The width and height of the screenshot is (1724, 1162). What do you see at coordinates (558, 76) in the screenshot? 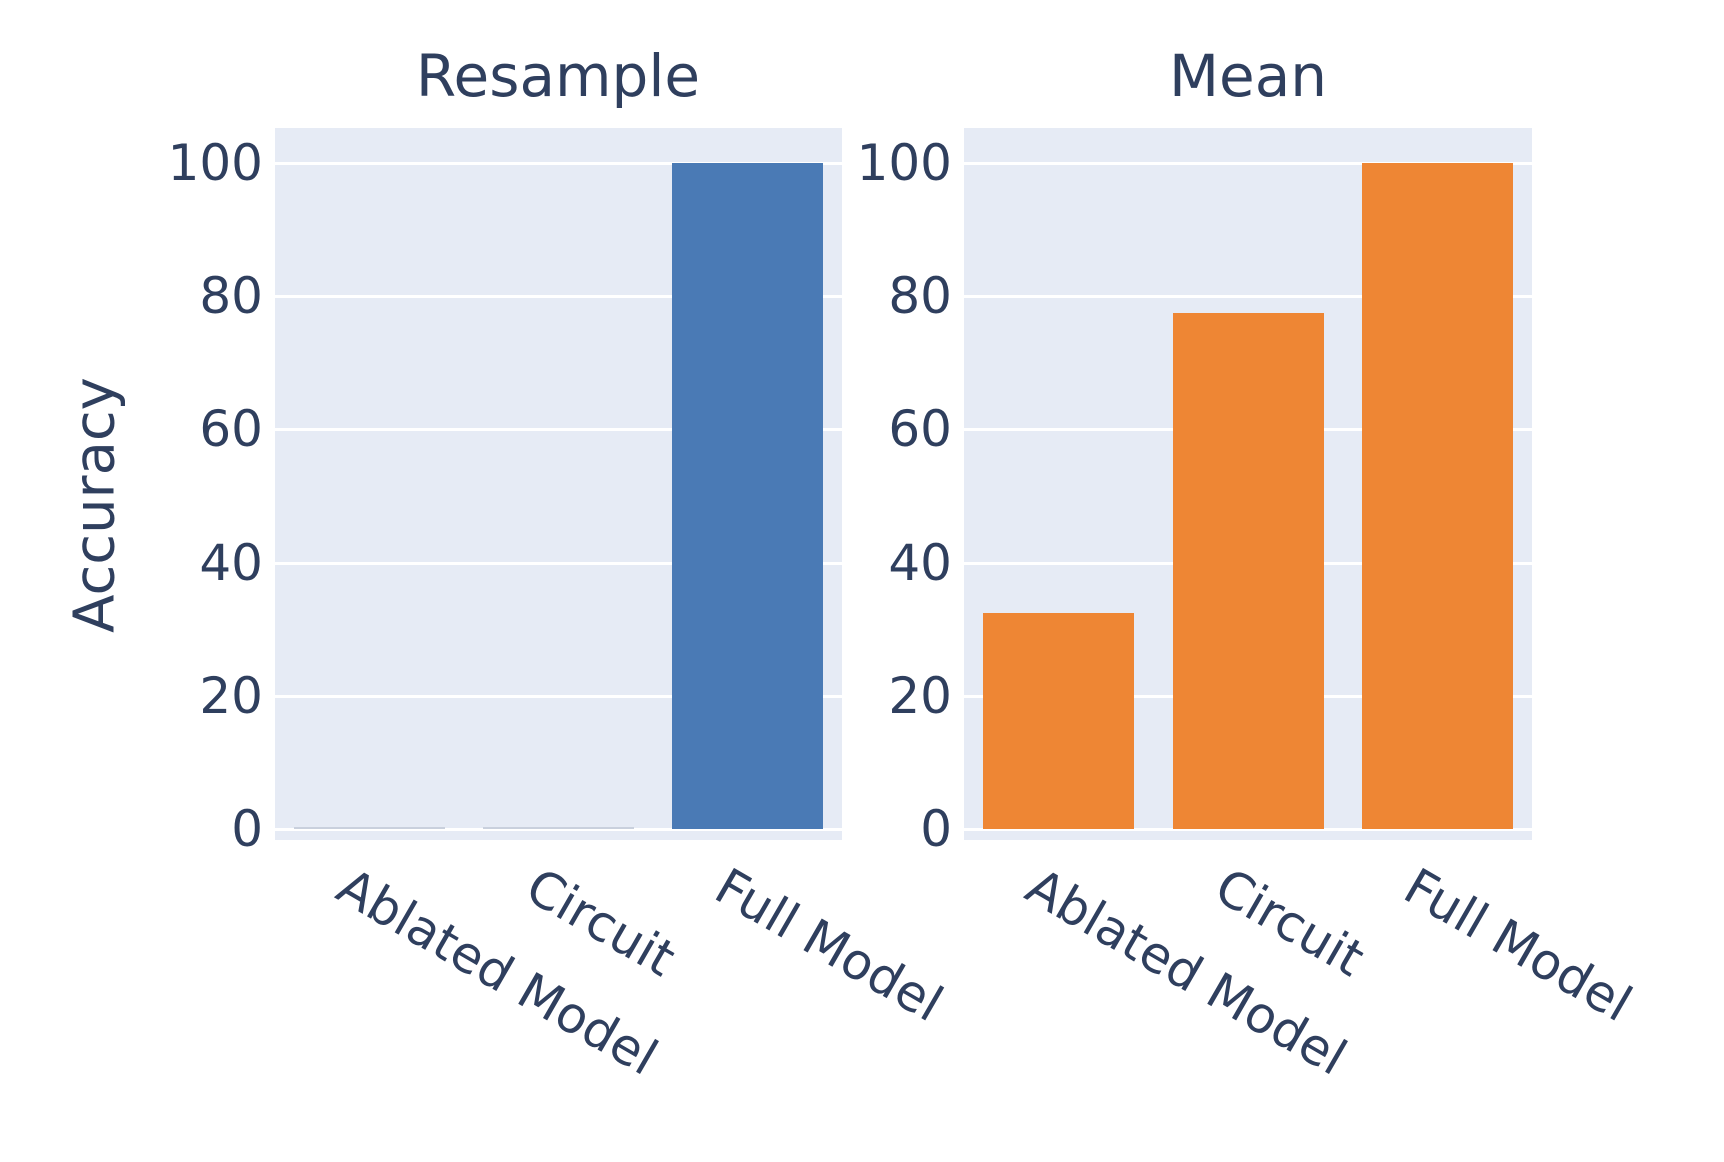
I see `subplot-resample-title: Resample` at bounding box center [558, 76].